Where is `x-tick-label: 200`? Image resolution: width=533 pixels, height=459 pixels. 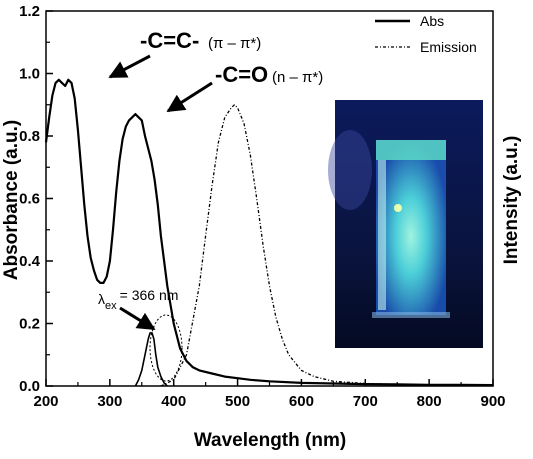 x-tick-label: 200 is located at coordinates (45, 401).